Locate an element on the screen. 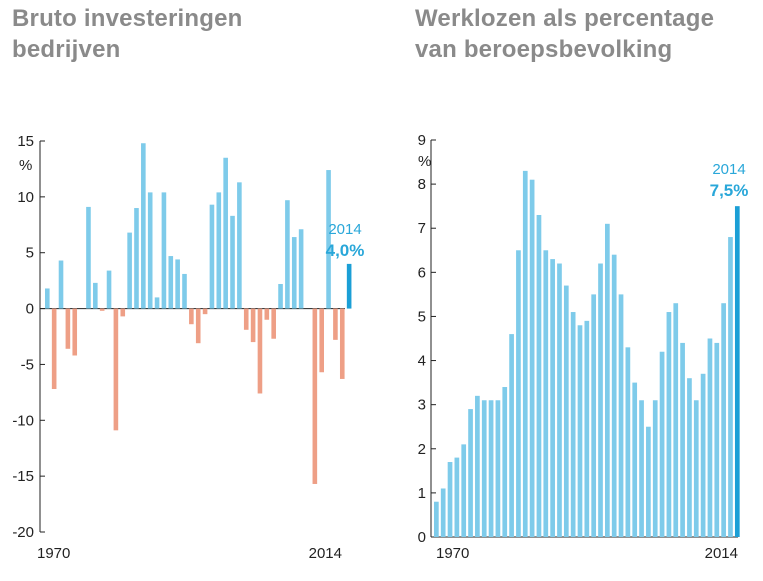  y-tick-label-left: 10 is located at coordinates (25, 197).